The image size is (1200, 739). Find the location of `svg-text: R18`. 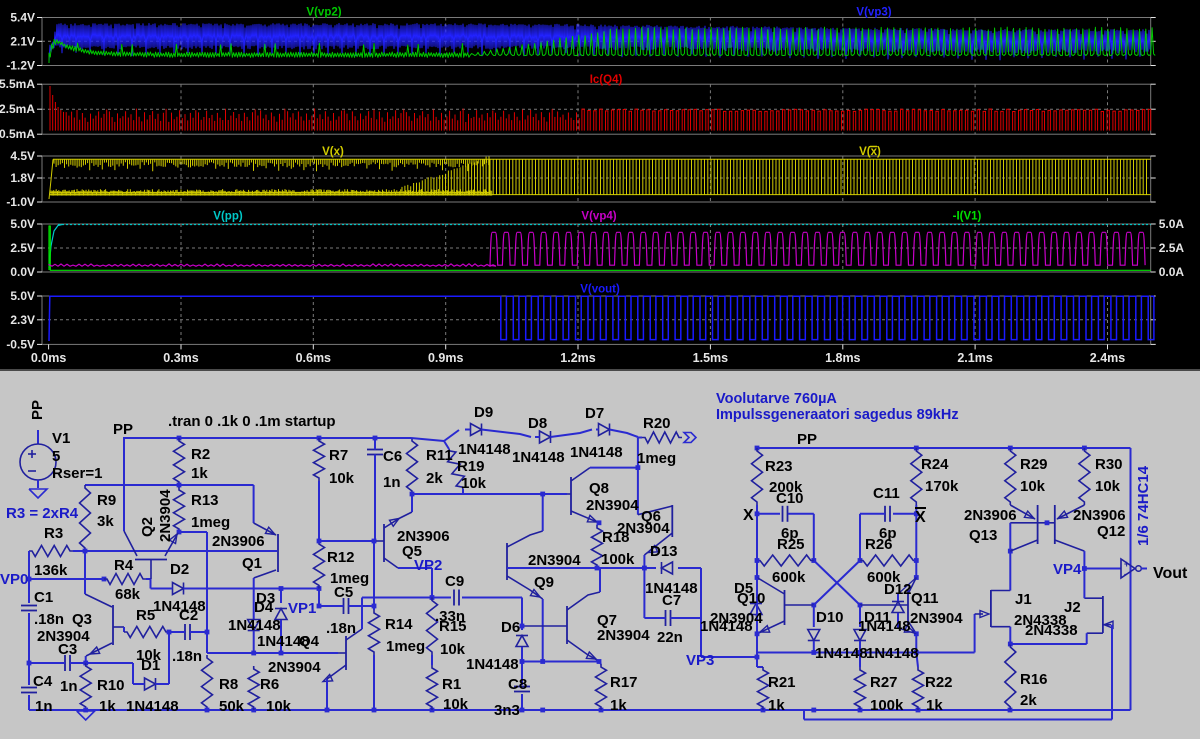

svg-text: R18 is located at coordinates (616, 537).